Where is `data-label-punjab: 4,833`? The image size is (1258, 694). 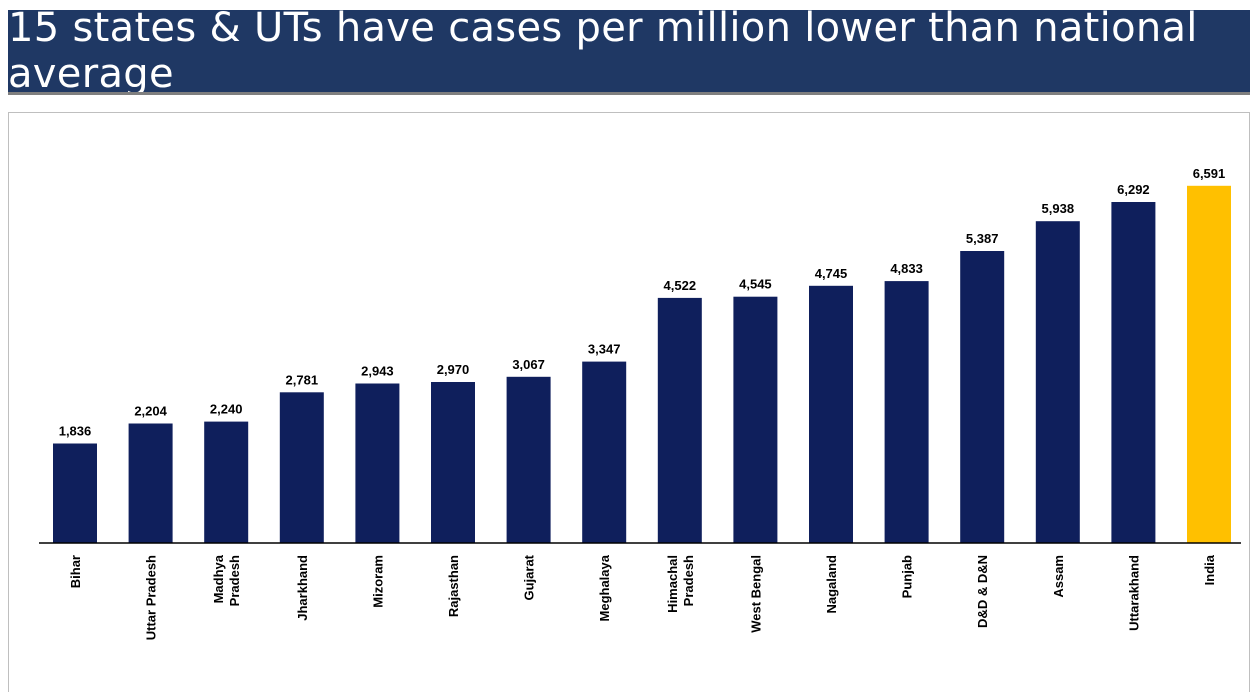 data-label-punjab: 4,833 is located at coordinates (906, 268).